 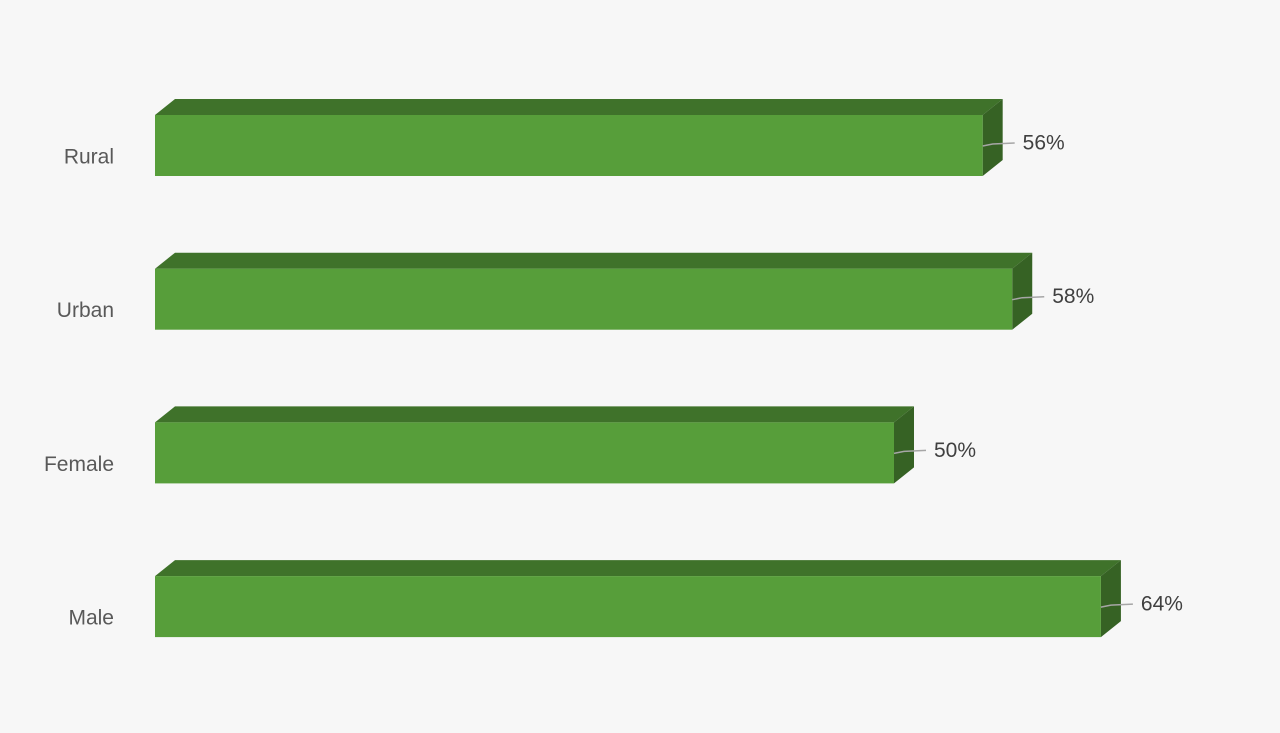 What do you see at coordinates (91, 618) in the screenshot?
I see `category-label: Male` at bounding box center [91, 618].